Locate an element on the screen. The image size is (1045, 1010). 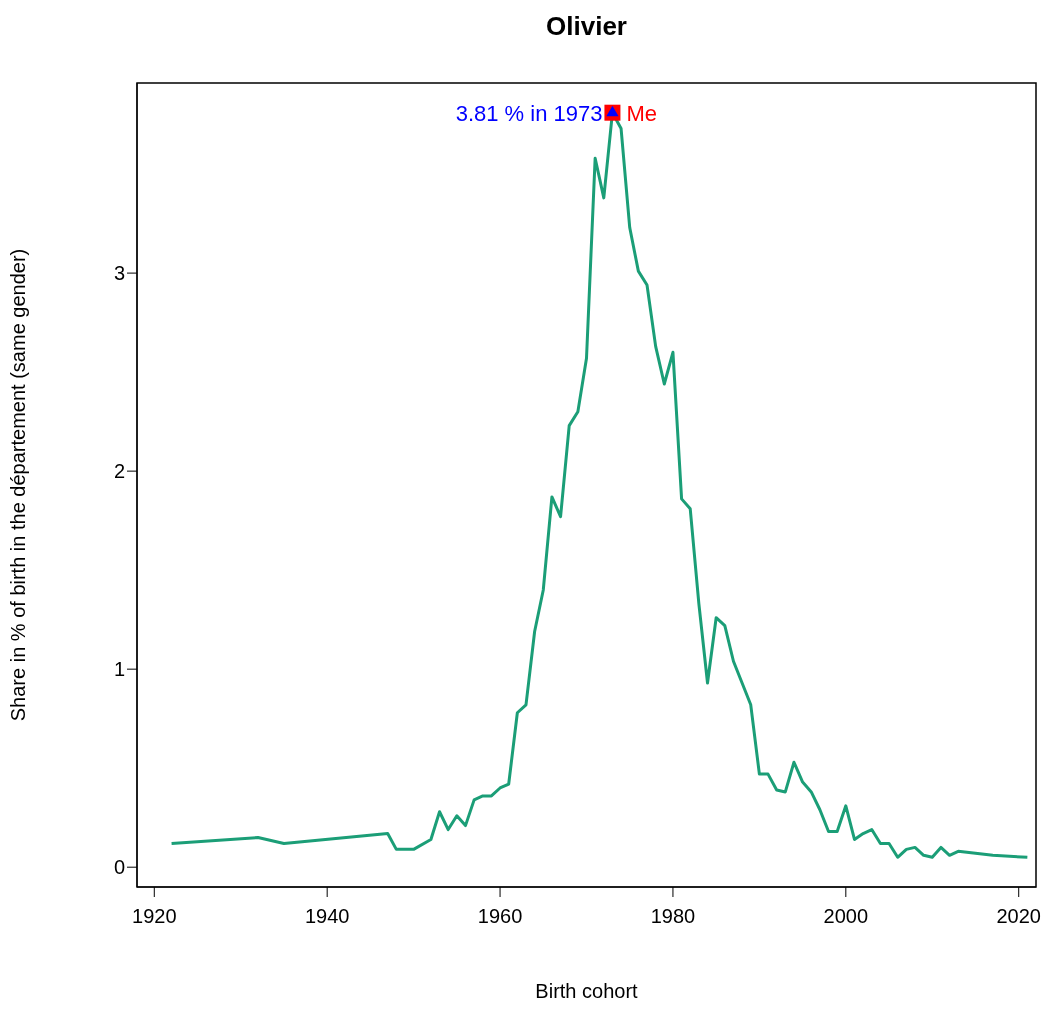
x-tick-label: 2020 is located at coordinates (1018, 916).